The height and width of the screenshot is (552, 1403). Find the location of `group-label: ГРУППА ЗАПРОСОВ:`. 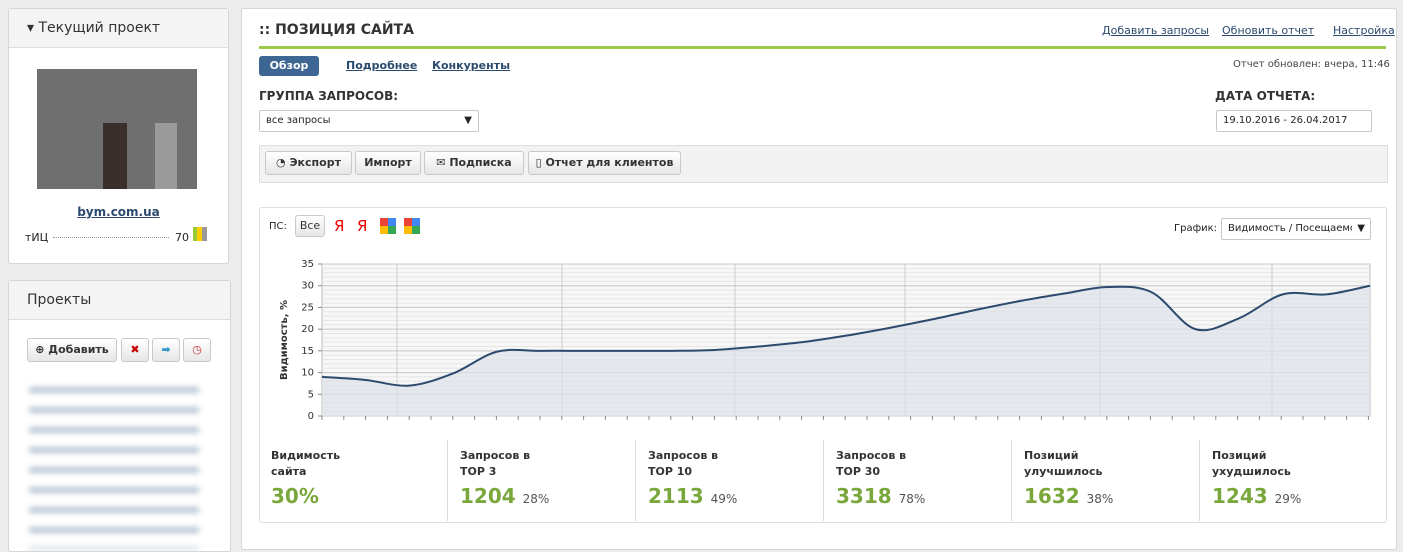

group-label: ГРУППА ЗАПРОСОВ: is located at coordinates (329, 96).